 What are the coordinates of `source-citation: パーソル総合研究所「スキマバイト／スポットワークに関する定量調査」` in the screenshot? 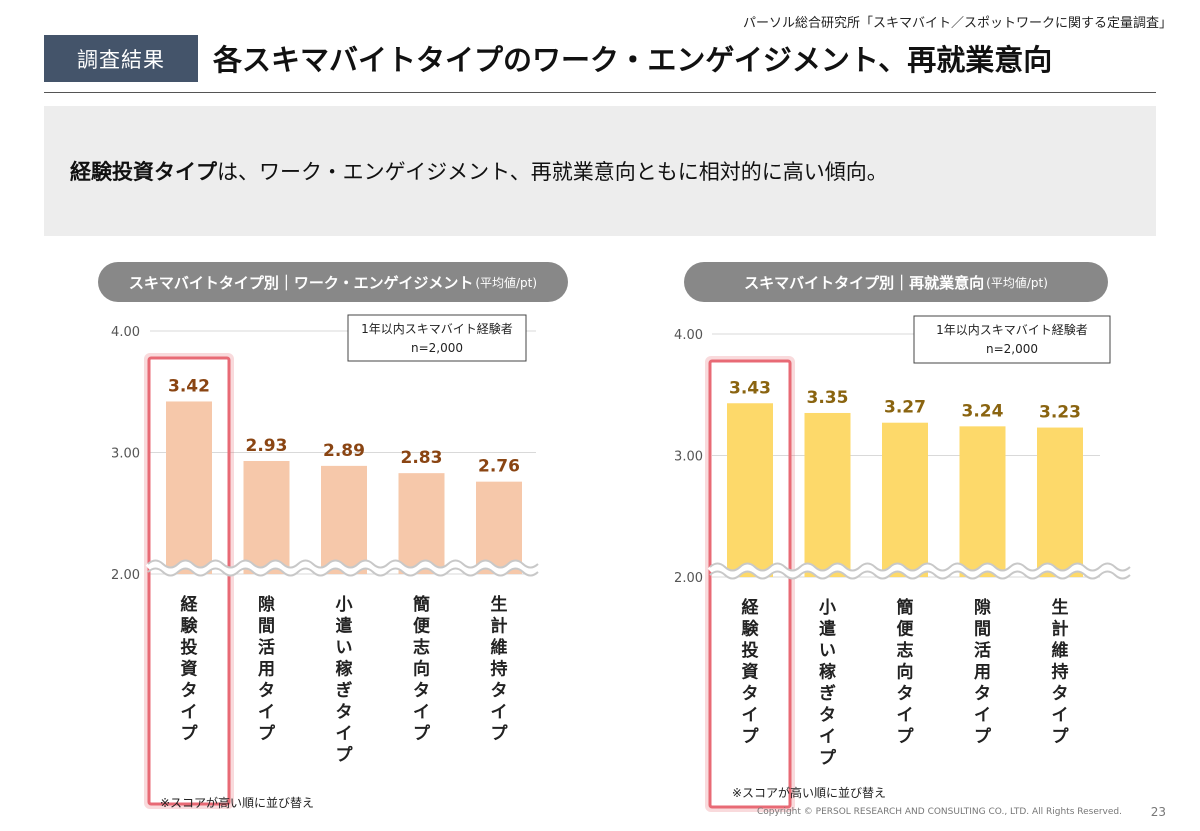 It's located at (957, 23).